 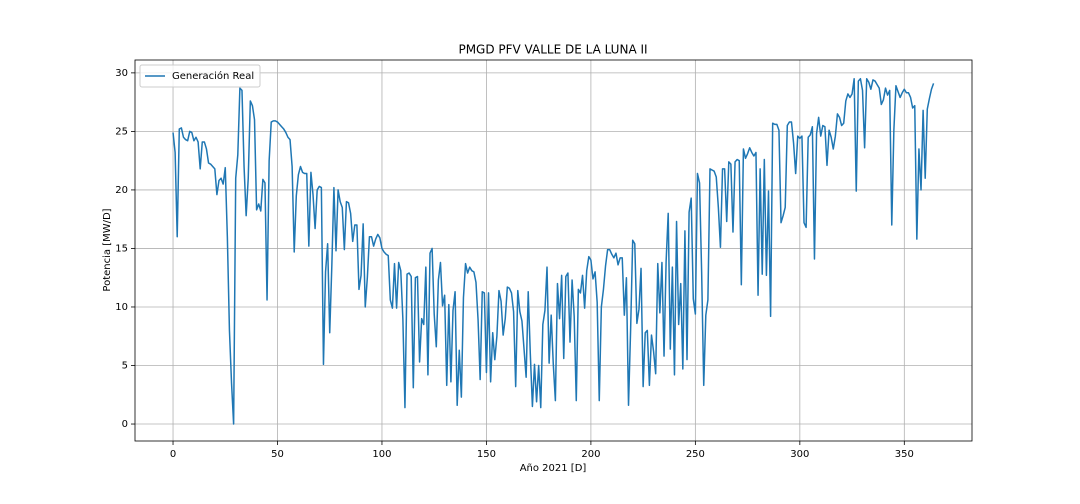 What do you see at coordinates (277, 454) in the screenshot?
I see `x-tick-label: 50` at bounding box center [277, 454].